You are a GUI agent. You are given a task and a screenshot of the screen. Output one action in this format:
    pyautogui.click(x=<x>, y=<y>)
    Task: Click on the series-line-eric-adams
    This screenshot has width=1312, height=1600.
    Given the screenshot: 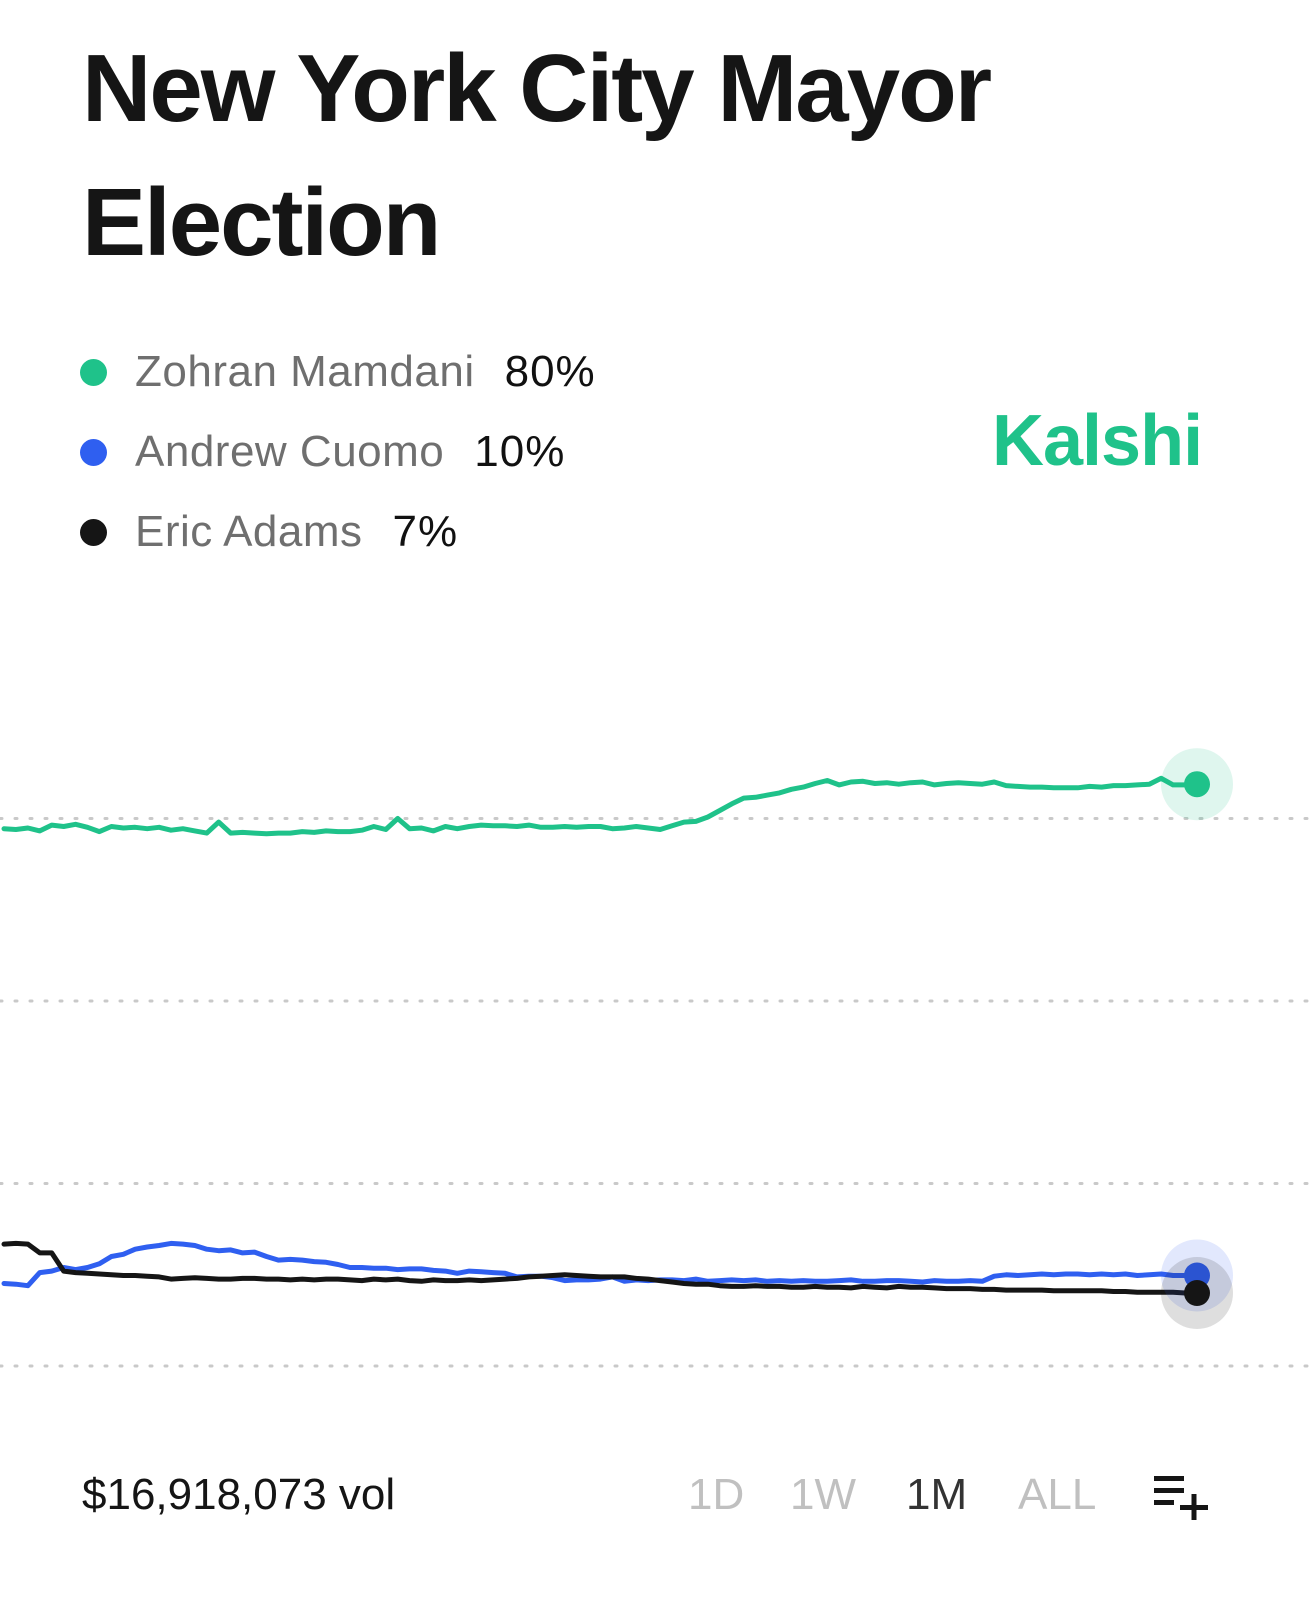 What is the action you would take?
    pyautogui.click(x=600, y=1268)
    